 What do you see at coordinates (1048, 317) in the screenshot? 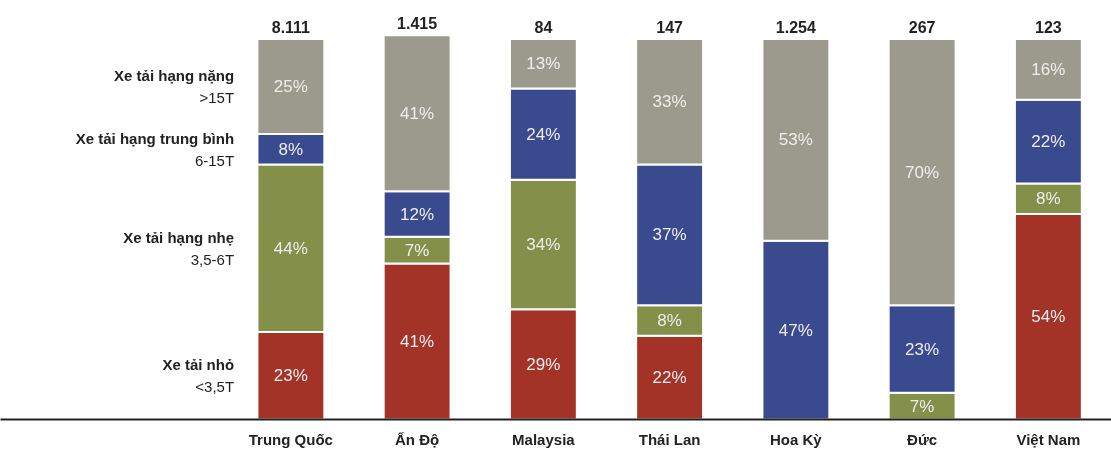
I see `data-label: 54%` at bounding box center [1048, 317].